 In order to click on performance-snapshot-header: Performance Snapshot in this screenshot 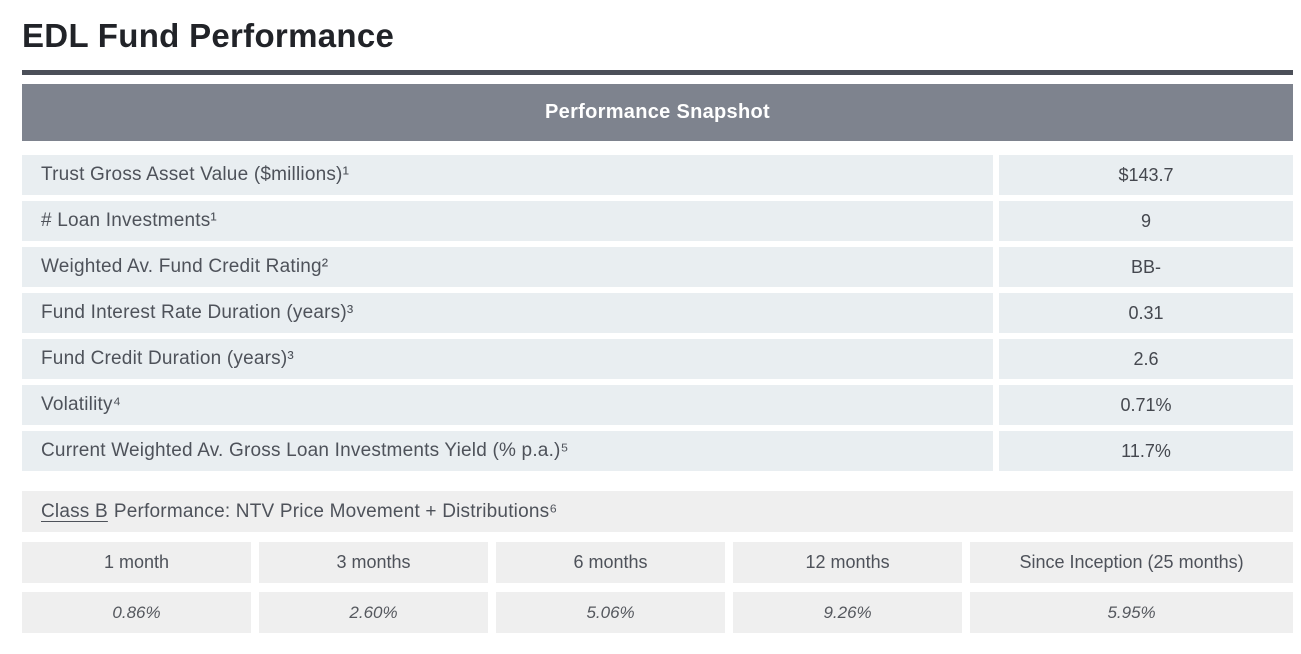, I will do `click(657, 112)`.